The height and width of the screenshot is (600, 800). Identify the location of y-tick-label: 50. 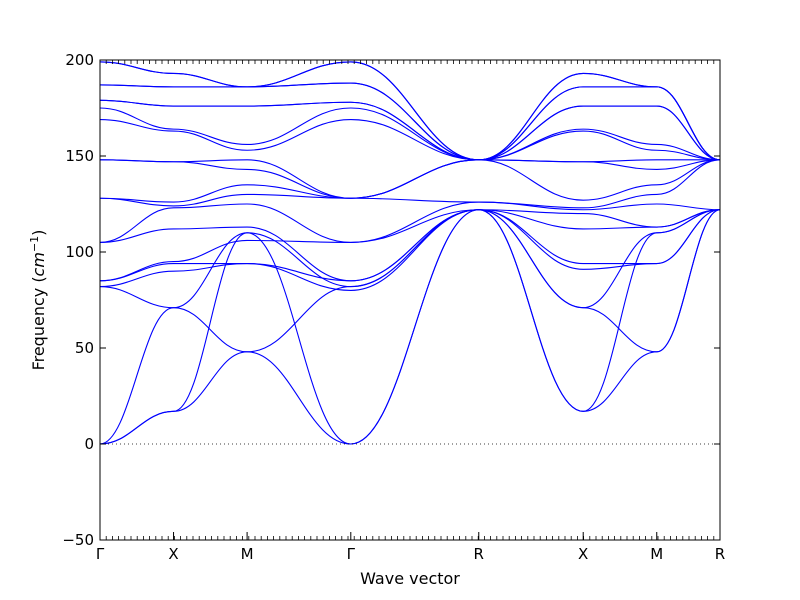
(84, 348).